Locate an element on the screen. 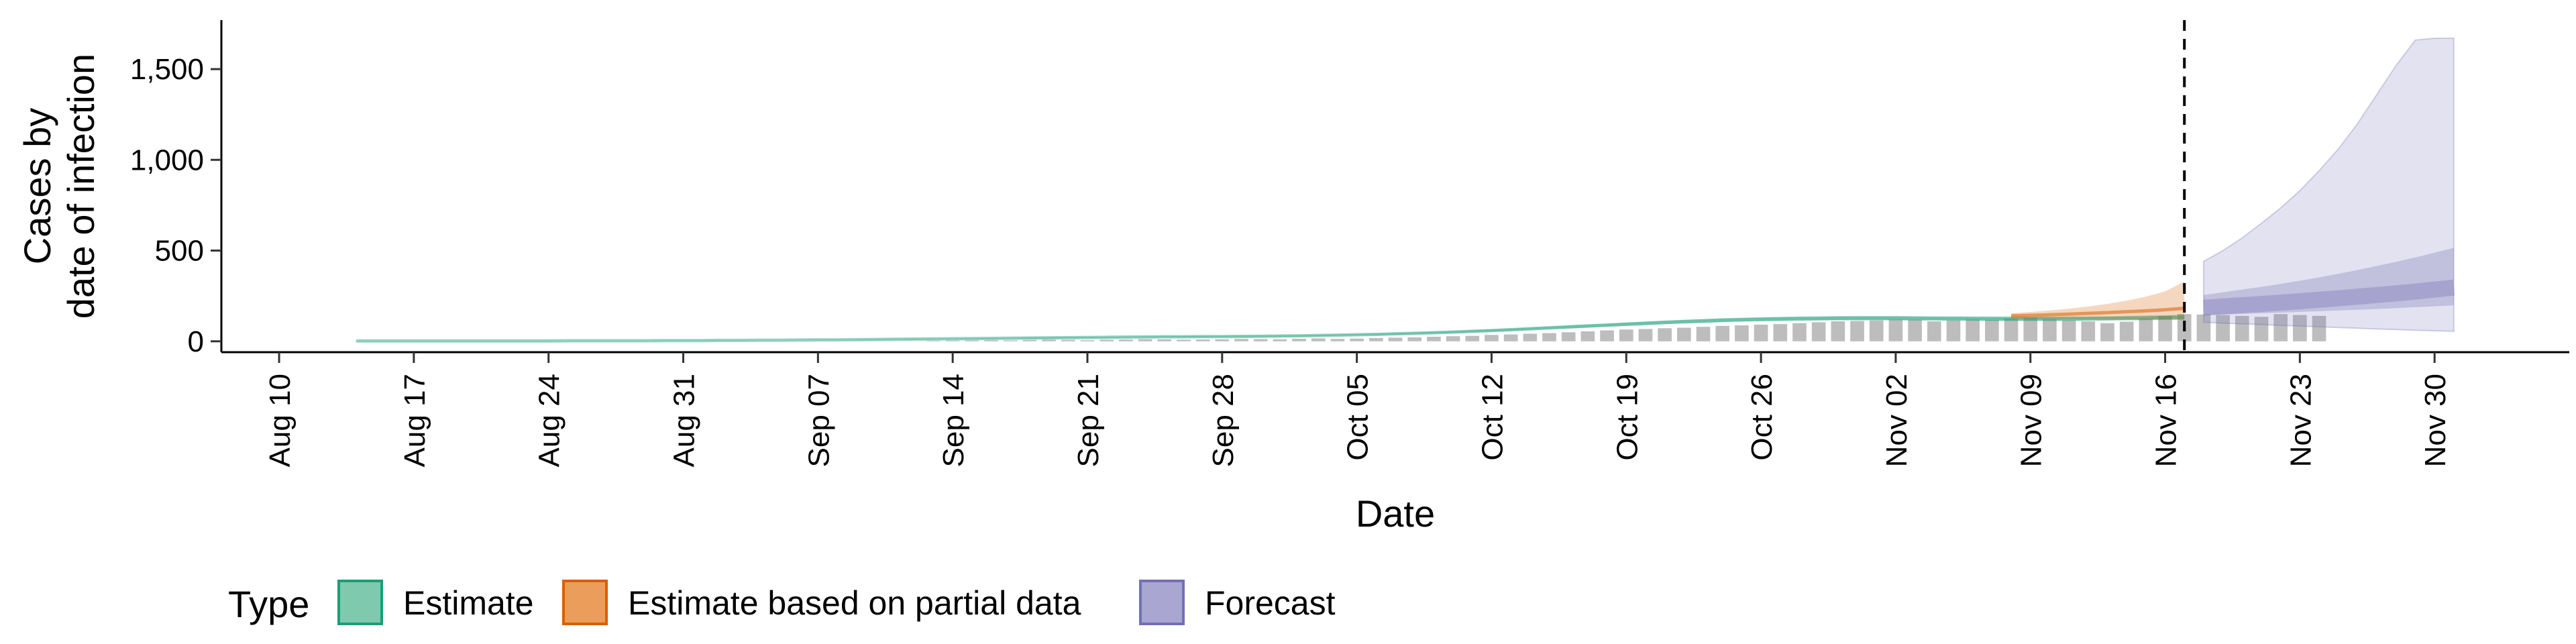  y-axis-title-line-2: date of infection is located at coordinates (81, 186).